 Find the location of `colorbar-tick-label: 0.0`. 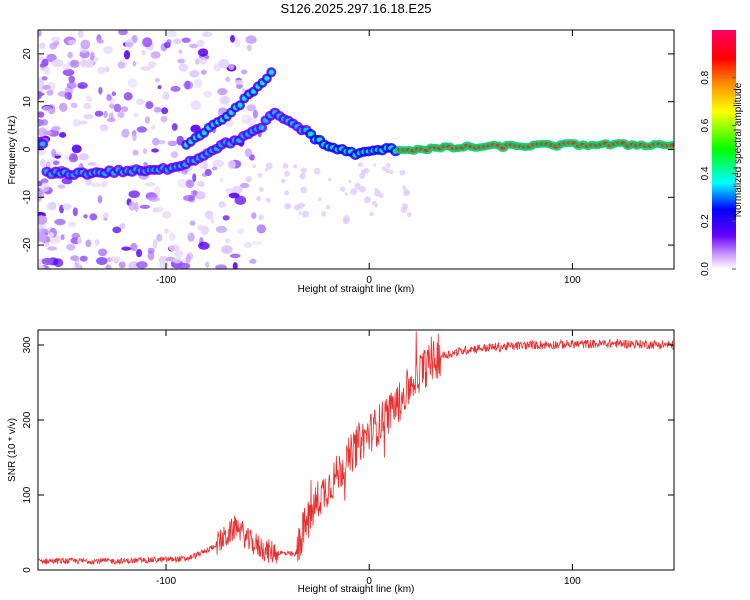

colorbar-tick-label: 0.0 is located at coordinates (705, 269).